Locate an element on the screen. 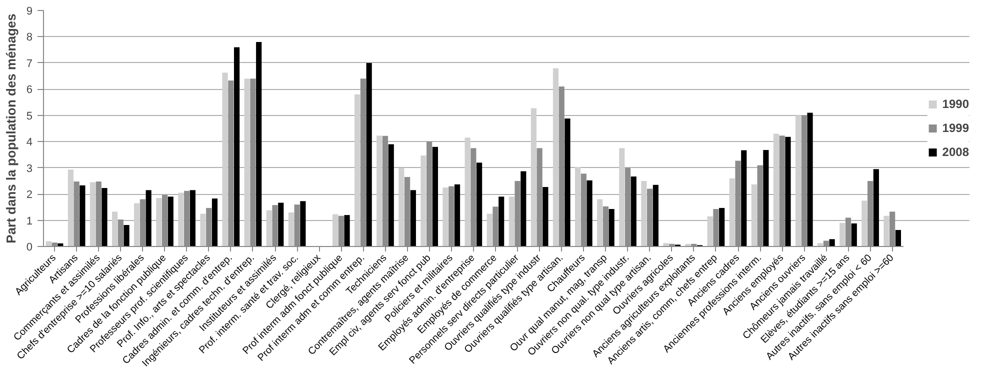 The width and height of the screenshot is (1000, 382). y-tick-label: 1 is located at coordinates (29, 221).